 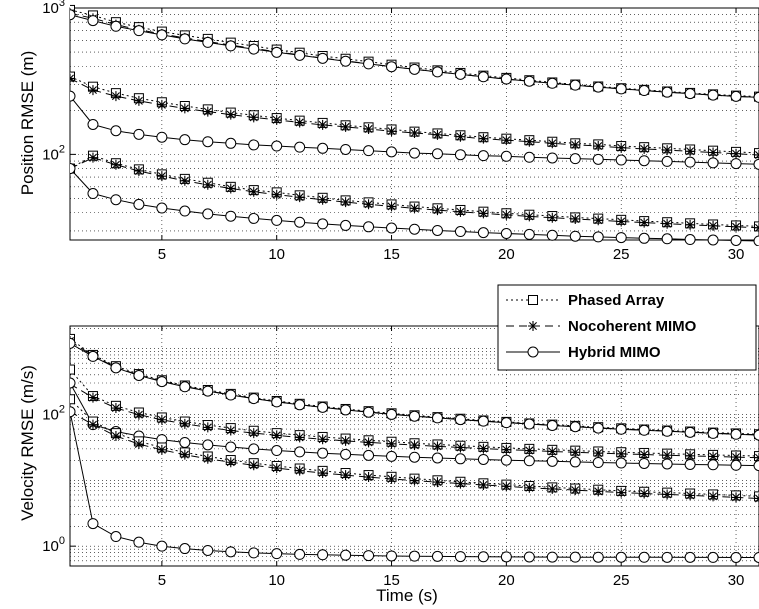 I want to click on series-line, so click(x=414, y=191).